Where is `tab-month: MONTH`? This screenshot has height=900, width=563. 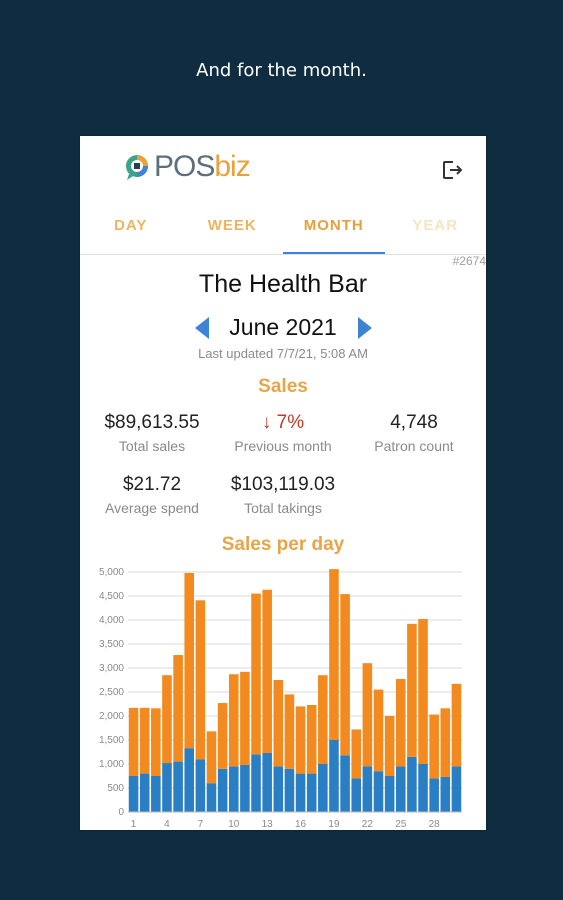 tab-month: MONTH is located at coordinates (334, 226).